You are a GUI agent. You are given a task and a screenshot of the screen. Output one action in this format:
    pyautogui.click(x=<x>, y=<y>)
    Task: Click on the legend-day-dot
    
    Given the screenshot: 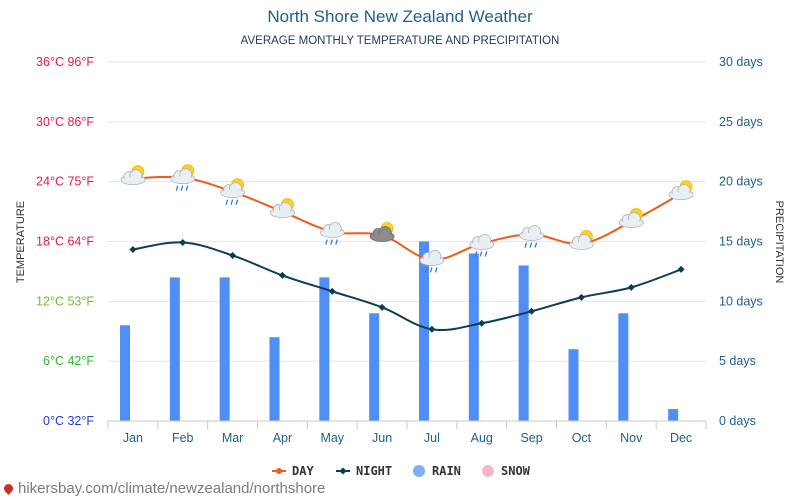 What is the action you would take?
    pyautogui.click(x=279, y=471)
    